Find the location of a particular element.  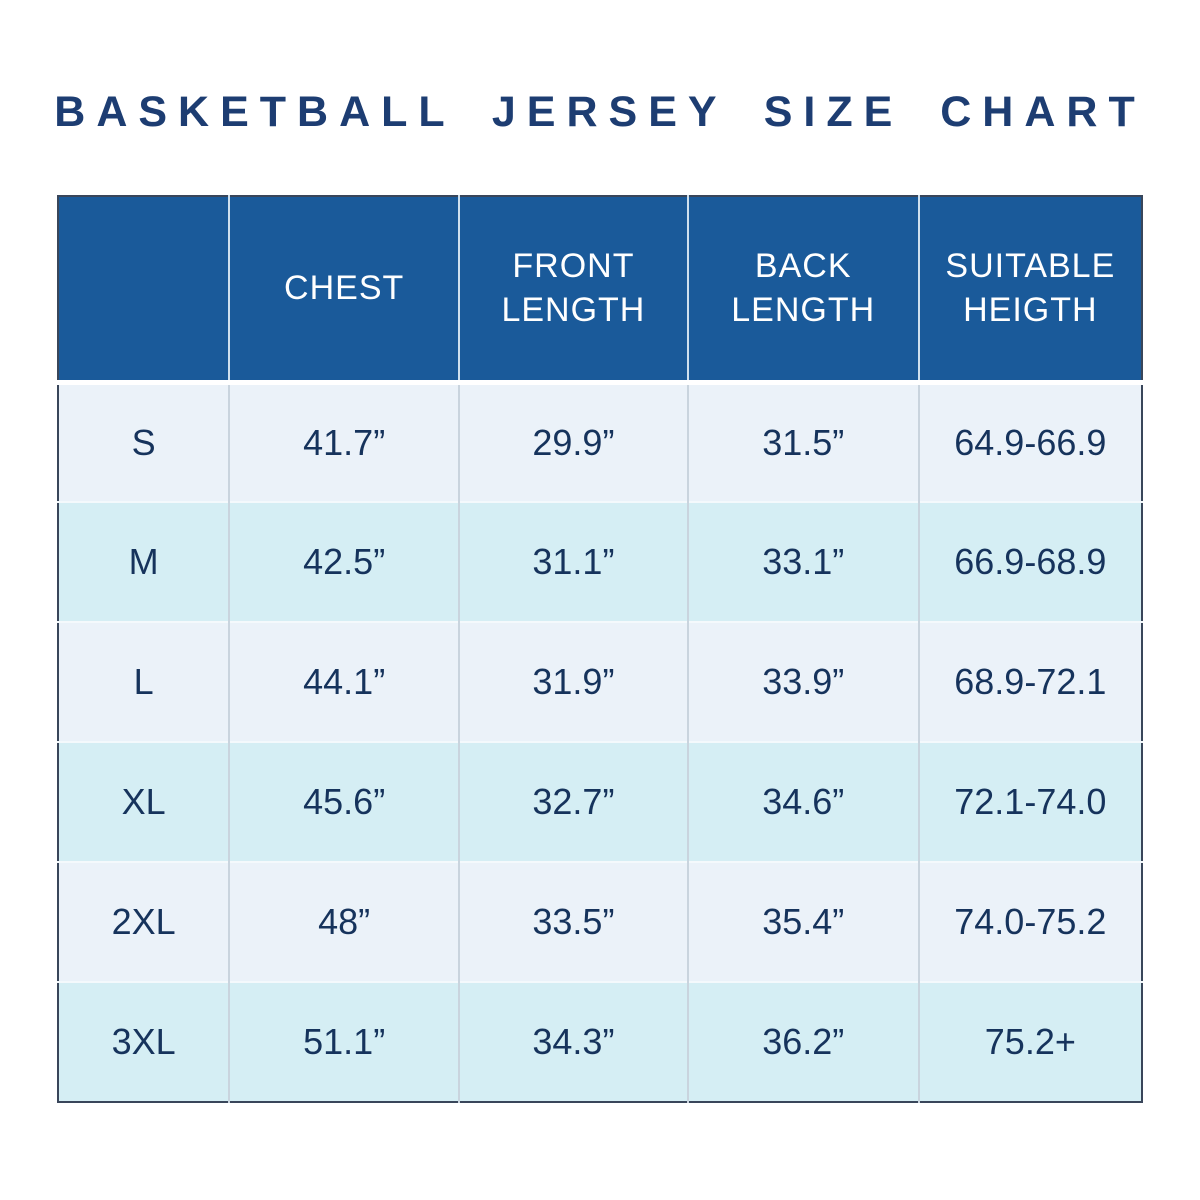

chest-value: 41.7” is located at coordinates (344, 441).